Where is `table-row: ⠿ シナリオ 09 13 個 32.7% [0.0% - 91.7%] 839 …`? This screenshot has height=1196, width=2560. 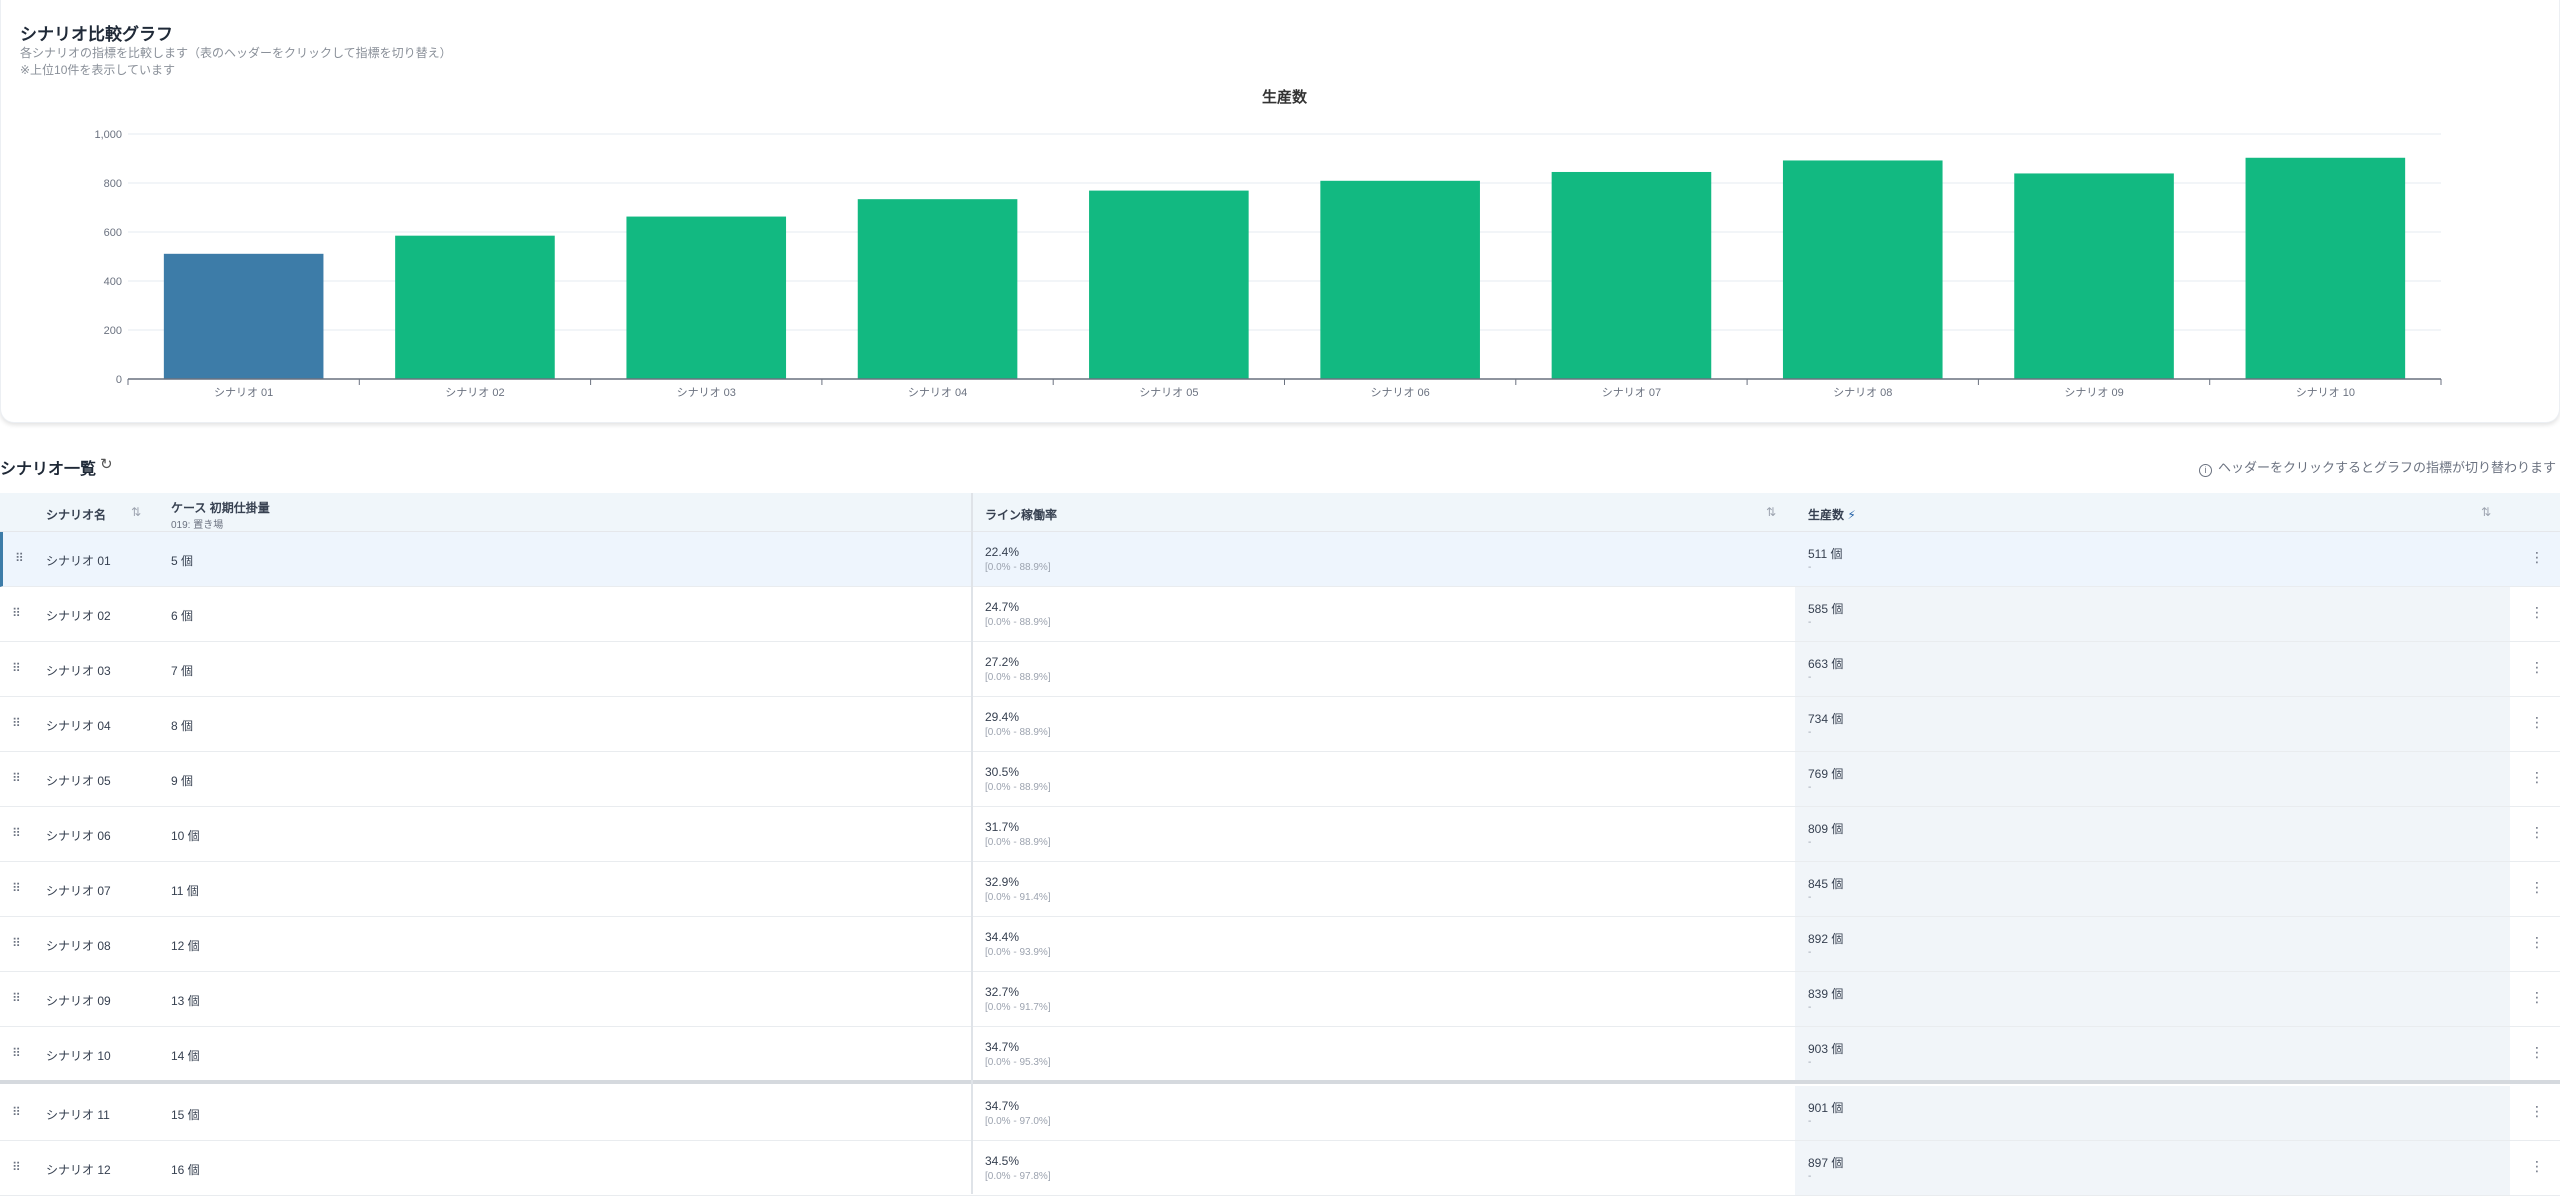 table-row: ⠿ シナリオ 09 13 個 32.7% [0.0% - 91.7%] 839 … is located at coordinates (1280, 999).